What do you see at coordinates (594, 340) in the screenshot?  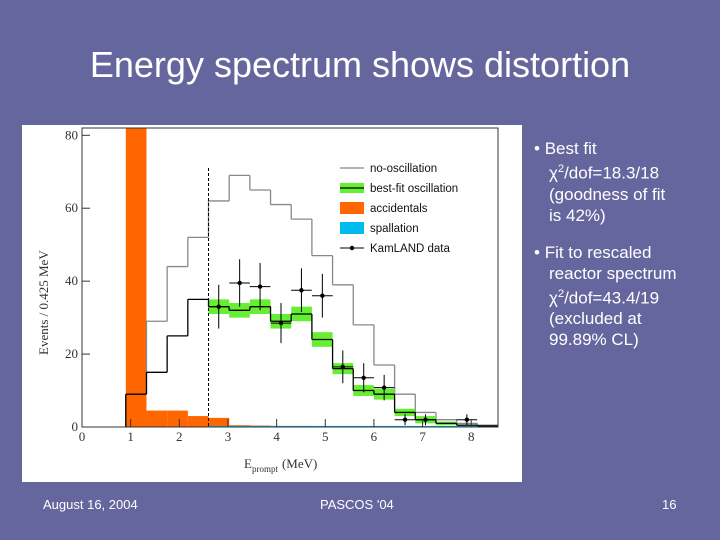 I see `bullet-text: 99.89% CL)` at bounding box center [594, 340].